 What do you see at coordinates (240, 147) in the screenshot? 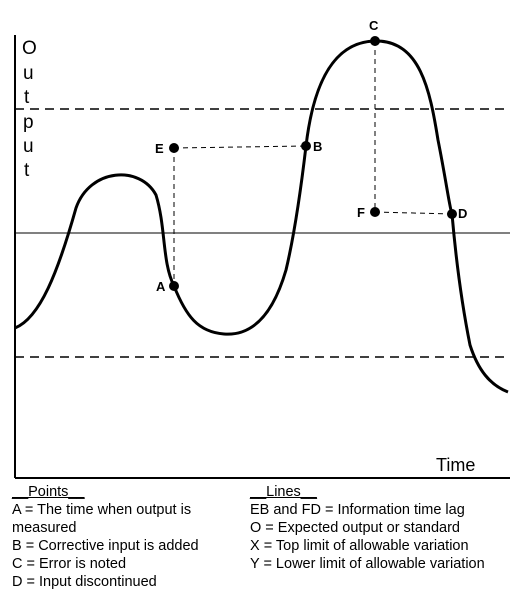
I see `eb-lag-line` at bounding box center [240, 147].